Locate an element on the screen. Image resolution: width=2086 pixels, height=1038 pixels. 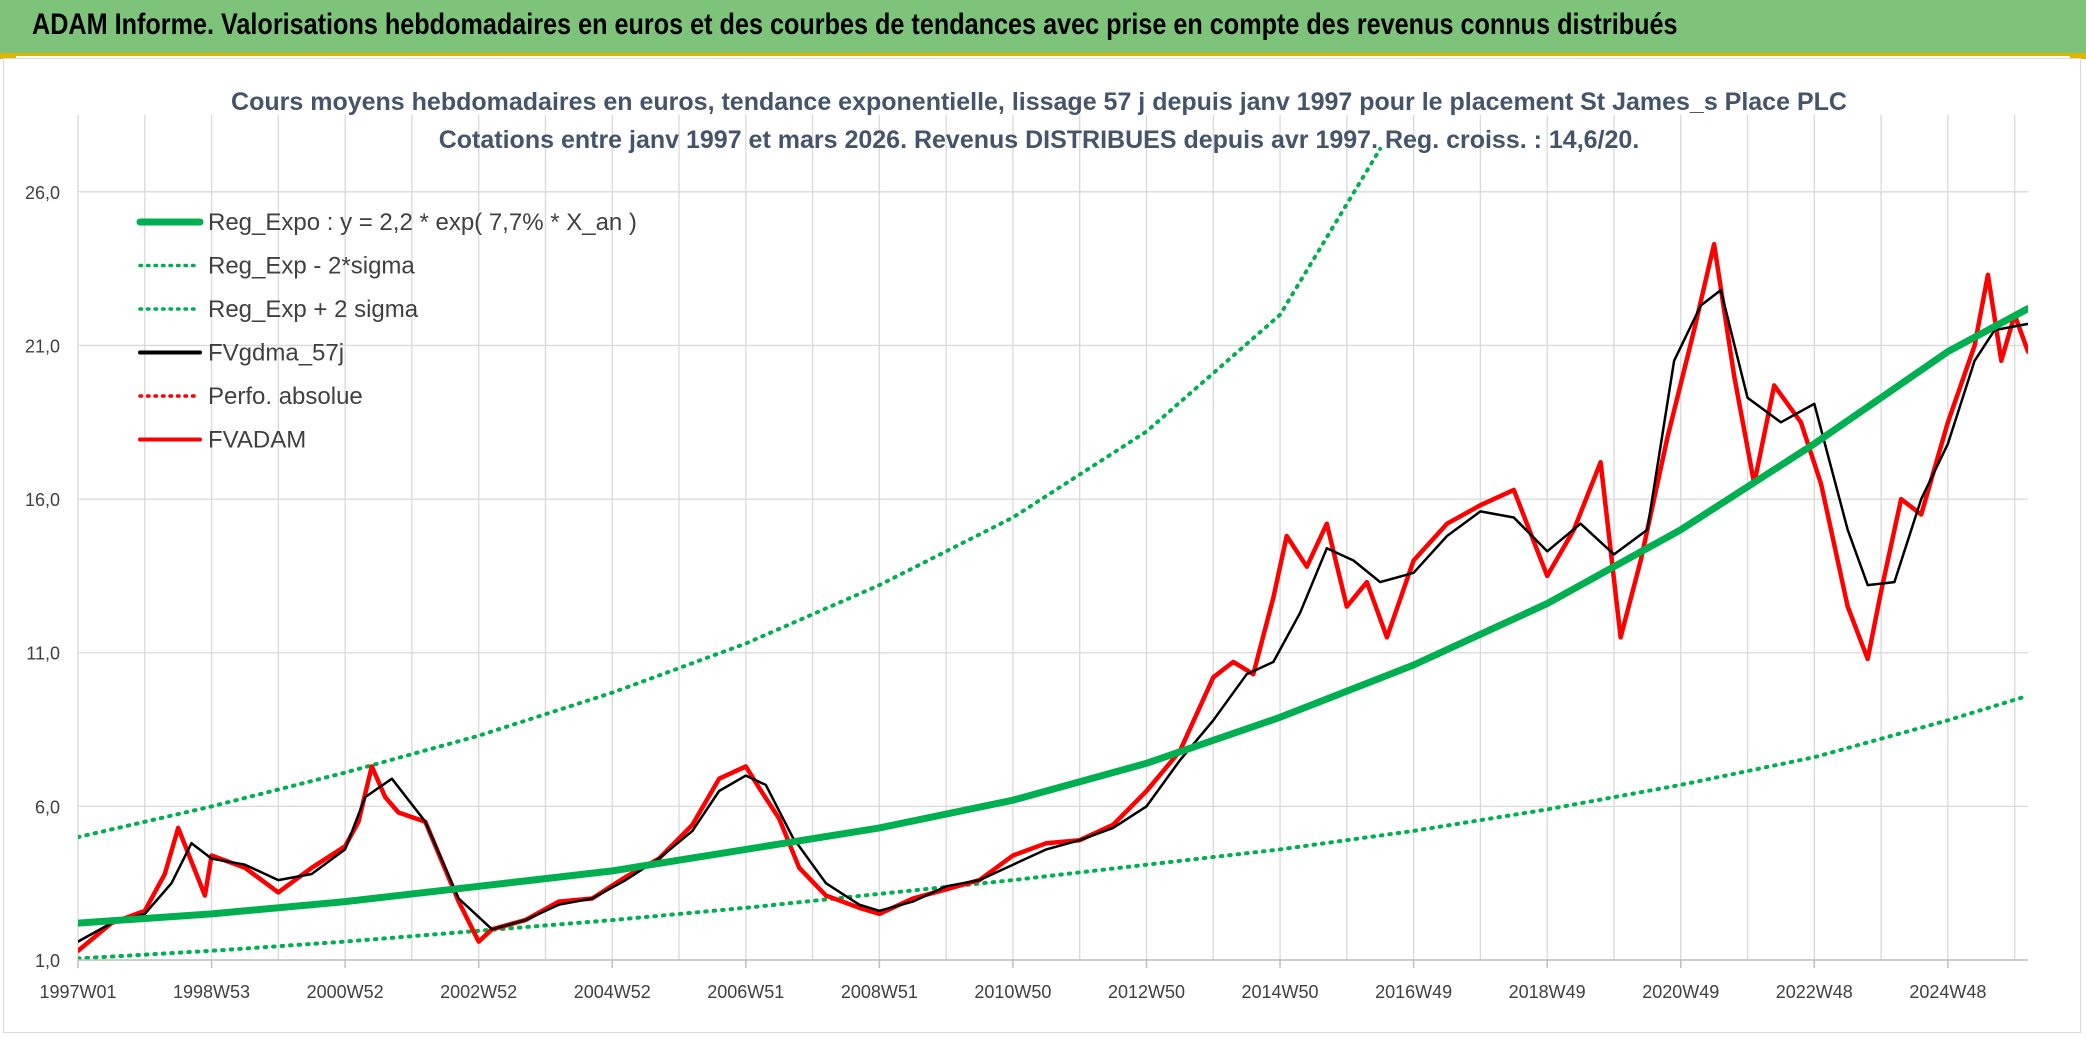
x-tick-label: 2000W52 is located at coordinates (345, 992).